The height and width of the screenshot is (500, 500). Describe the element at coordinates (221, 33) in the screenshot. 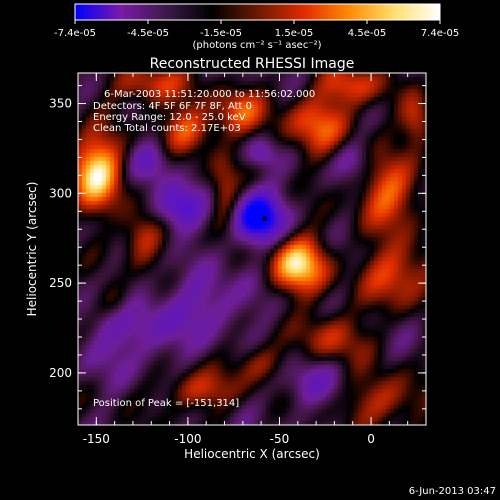

I see `colorbar-tick-label: -1.5e-05` at that location.